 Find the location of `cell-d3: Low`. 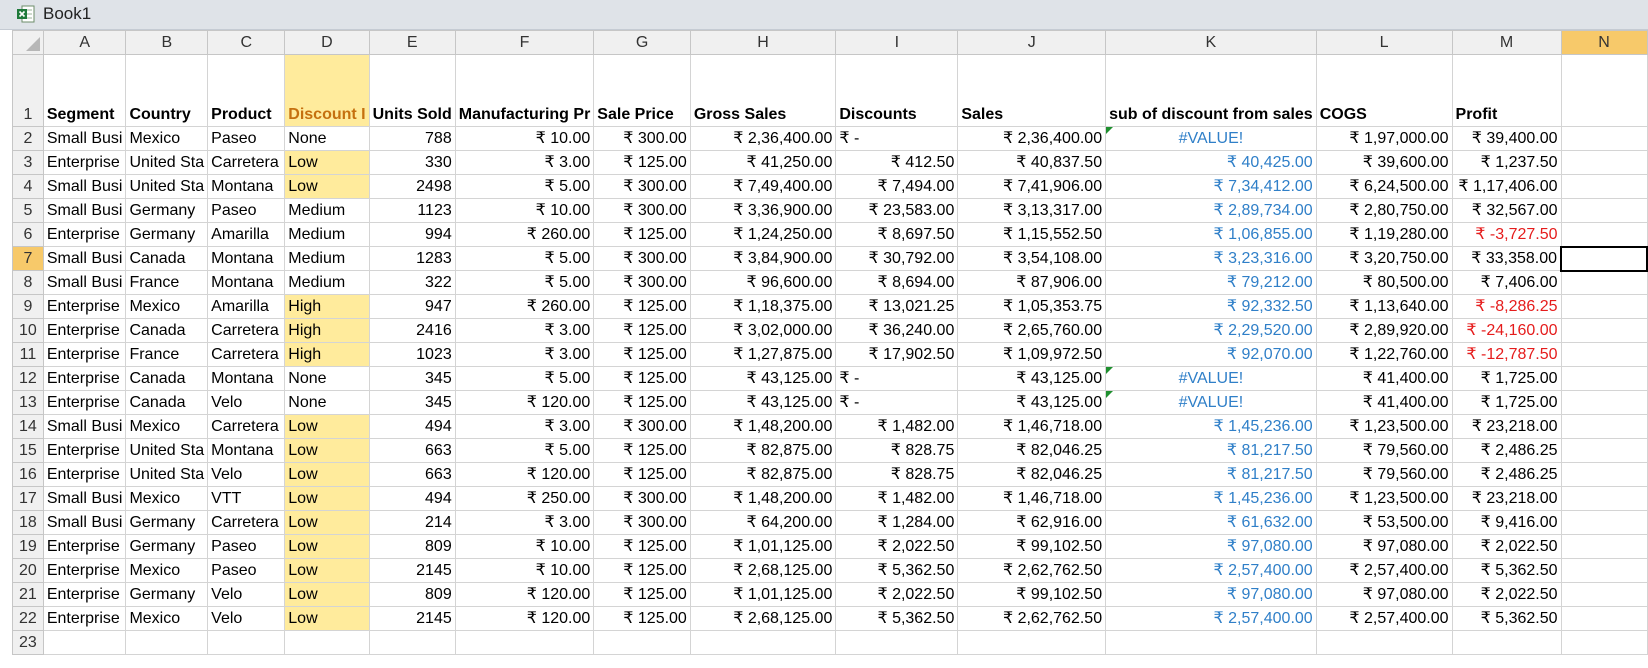

cell-d3: Low is located at coordinates (327, 162).